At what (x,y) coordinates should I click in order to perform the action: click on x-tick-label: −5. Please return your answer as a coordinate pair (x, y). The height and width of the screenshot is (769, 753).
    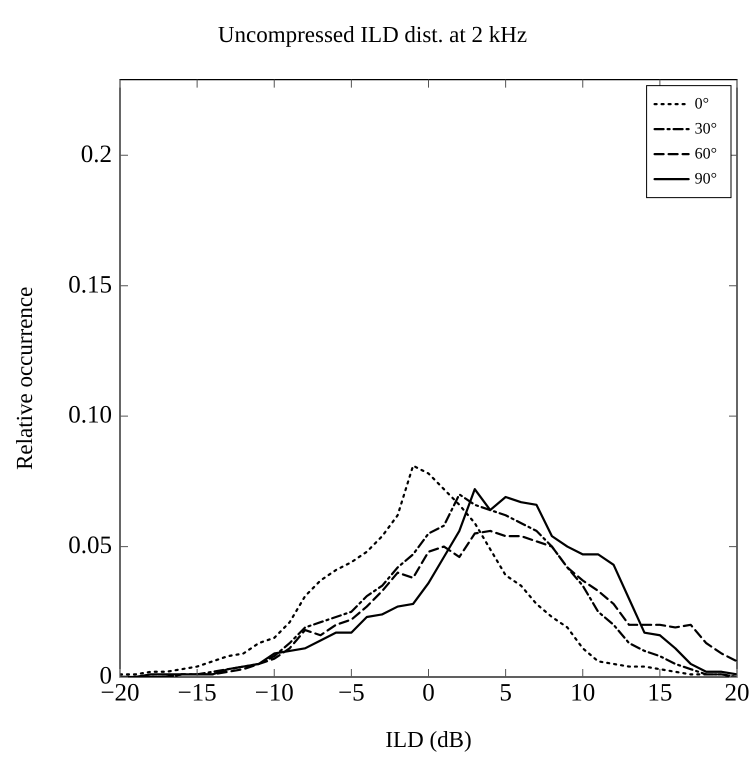
    Looking at the image, I should click on (351, 693).